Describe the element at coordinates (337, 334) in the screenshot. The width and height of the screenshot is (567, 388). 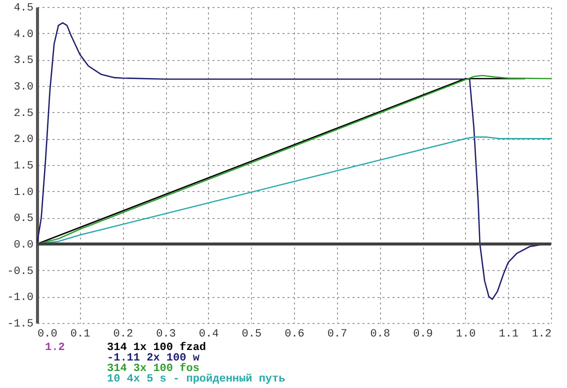
I see `x-tick-label: 0.7` at that location.